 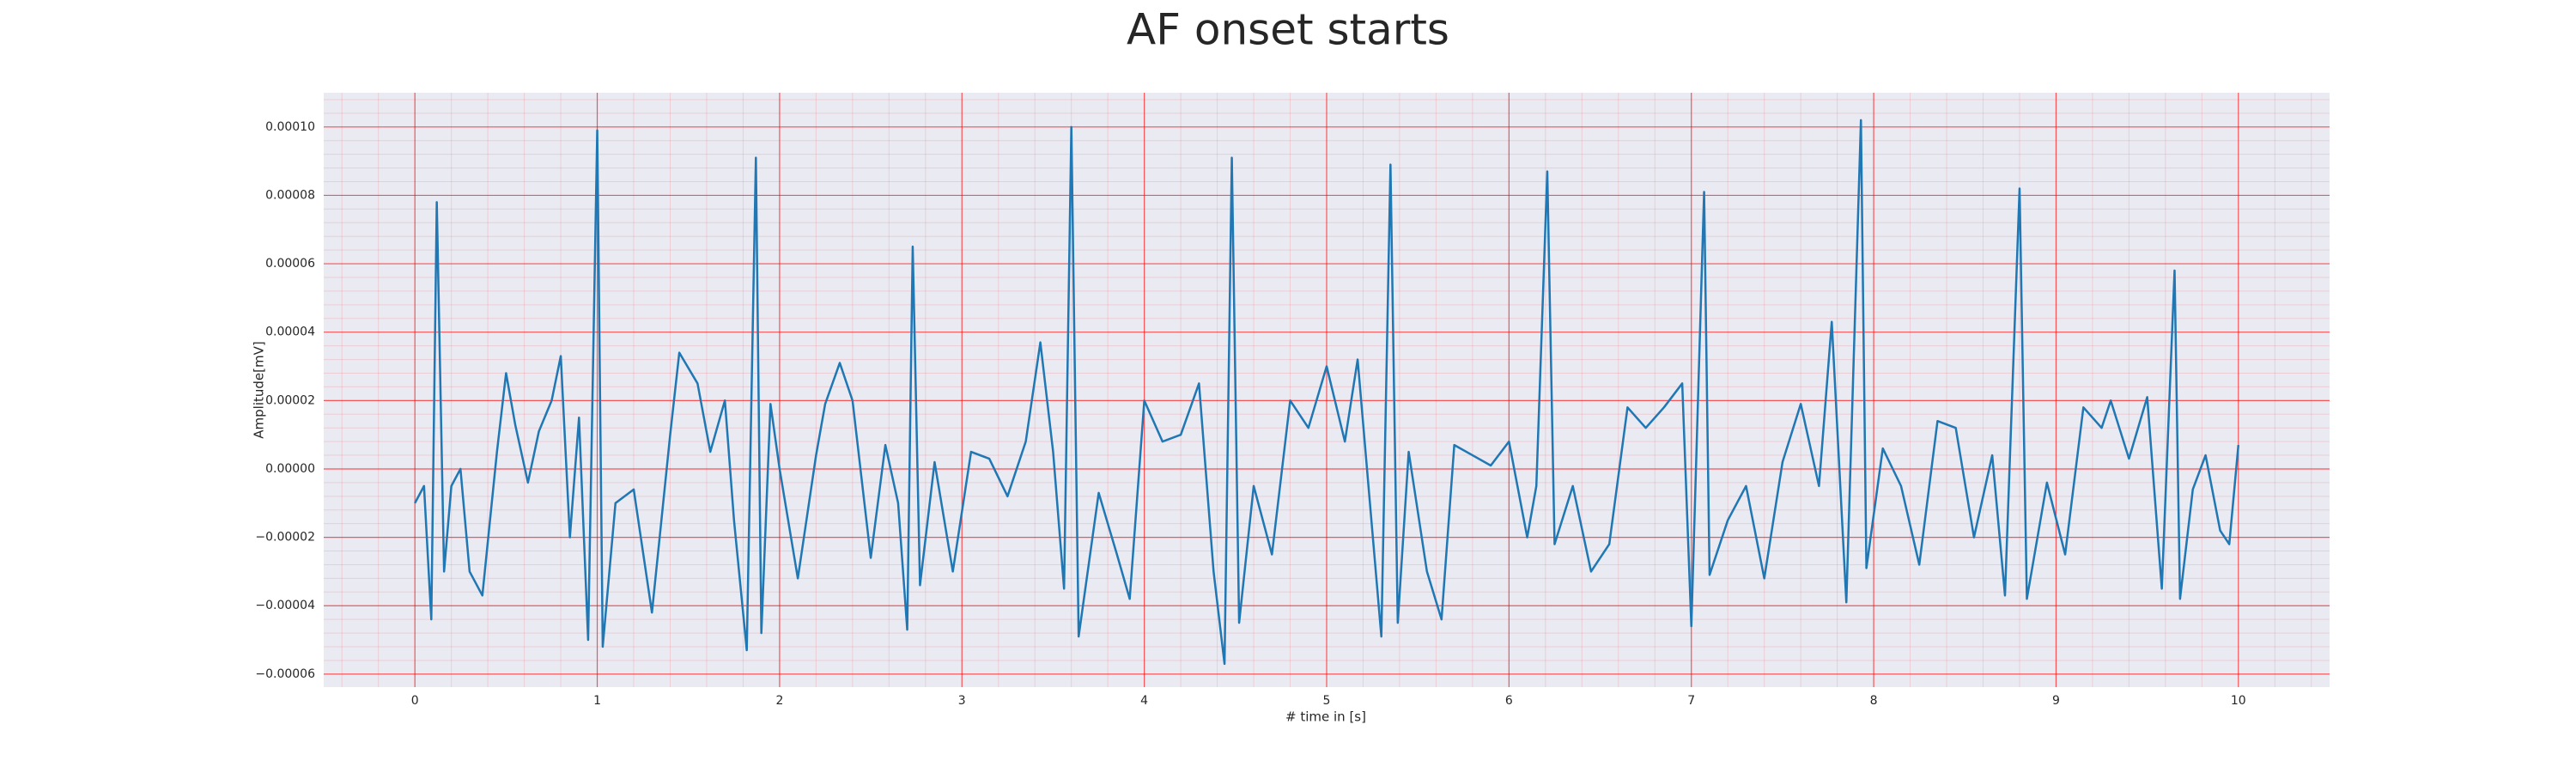 I want to click on x-tick-label: 3, so click(x=962, y=701).